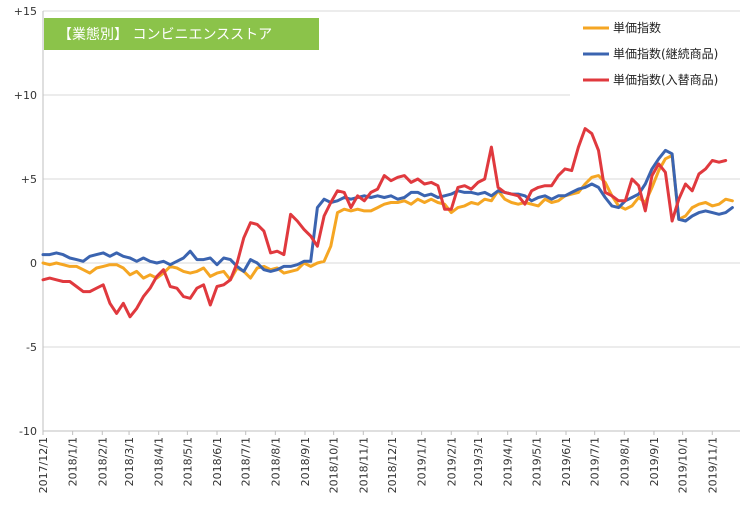 The width and height of the screenshot is (745, 510). What do you see at coordinates (25, 221) in the screenshot?
I see `y-tick-labels: -10 -5 0 +5 +10 +15` at bounding box center [25, 221].